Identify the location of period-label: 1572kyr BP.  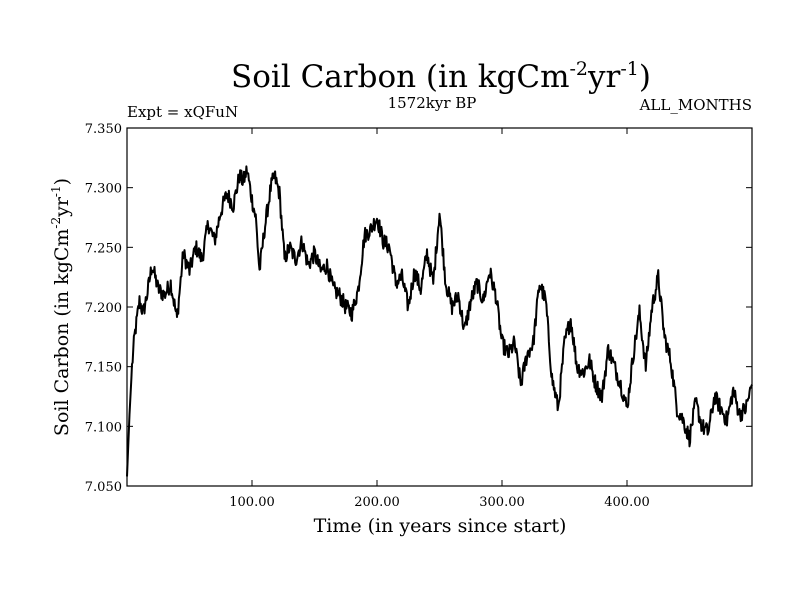
(432, 103).